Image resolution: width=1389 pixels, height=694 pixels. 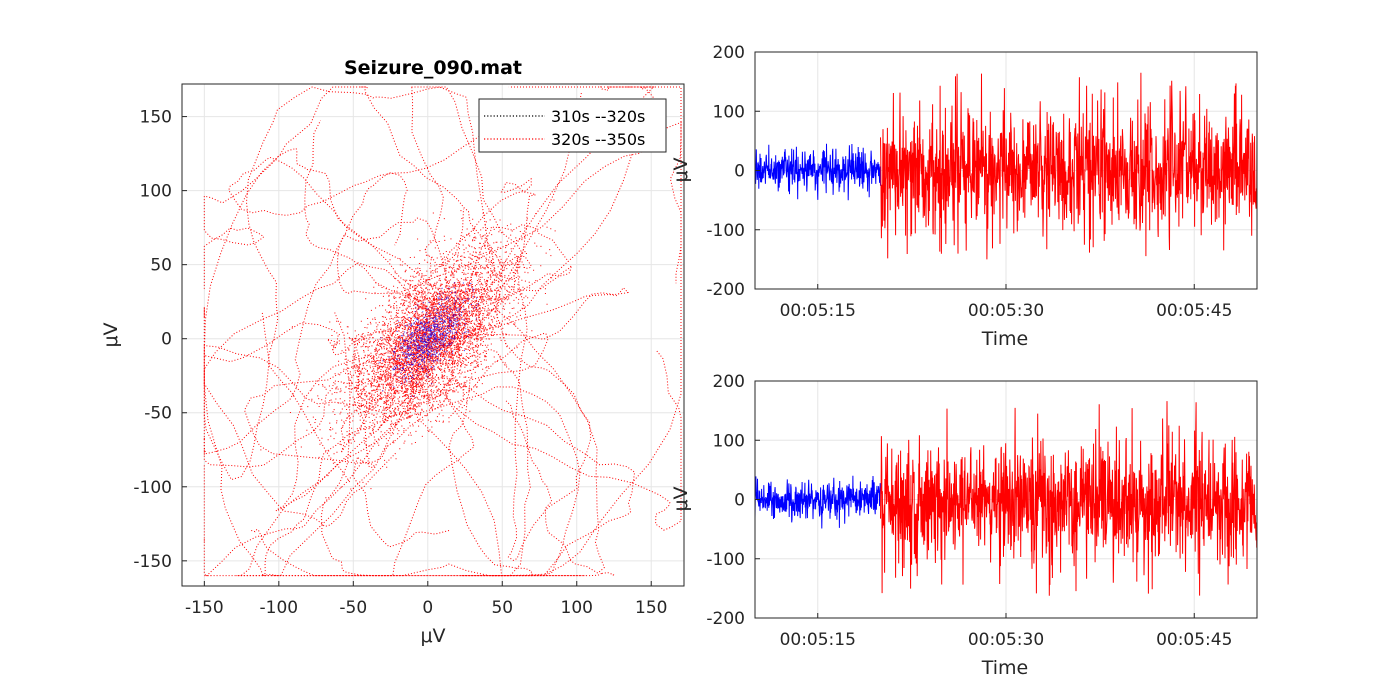 I want to click on series-310s-320s, so click(x=428, y=339).